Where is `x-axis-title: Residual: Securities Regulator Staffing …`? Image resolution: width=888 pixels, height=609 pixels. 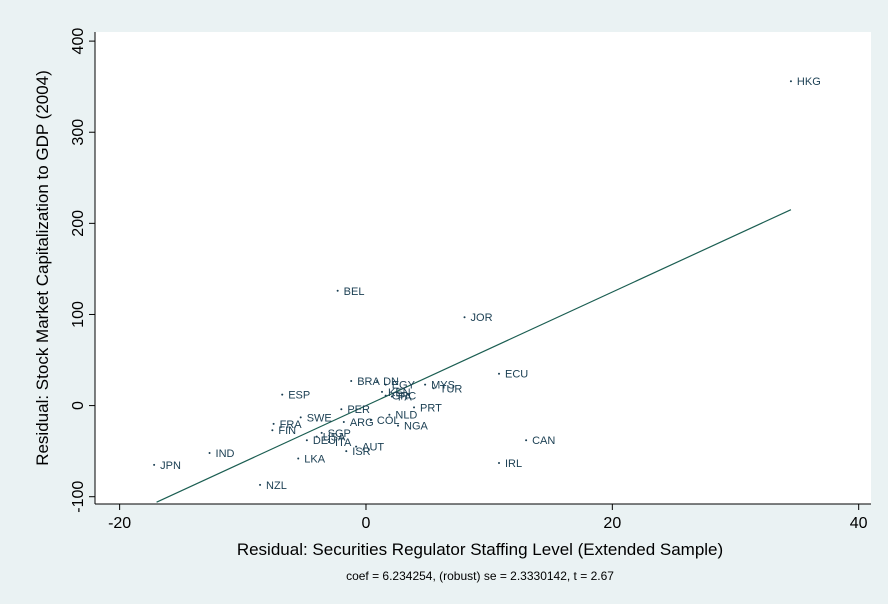 x-axis-title: Residual: Securities Regulator Staffing … is located at coordinates (480, 549).